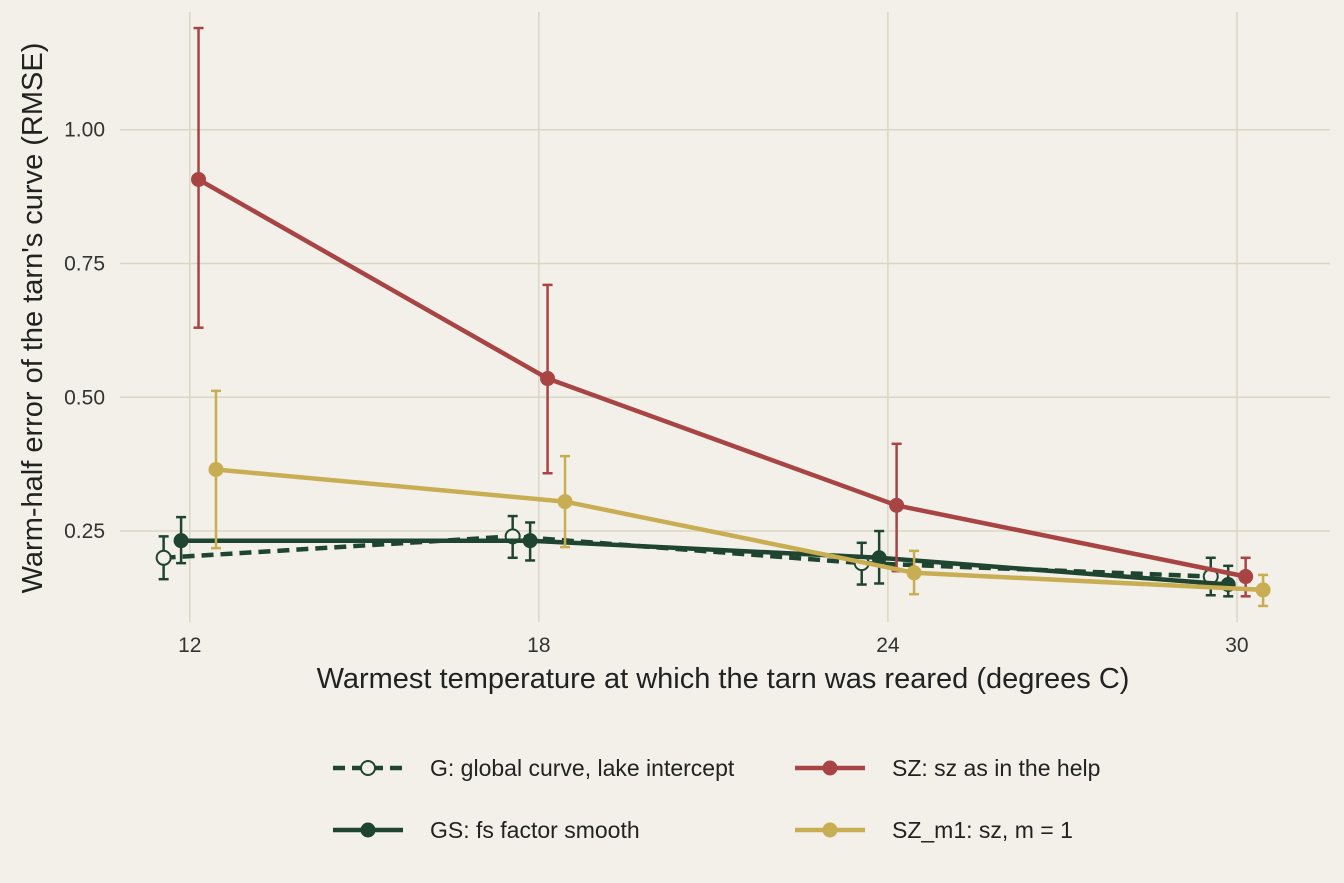 The height and width of the screenshot is (883, 1344). What do you see at coordinates (84, 130) in the screenshot?
I see `y-tick-label: 1.00` at bounding box center [84, 130].